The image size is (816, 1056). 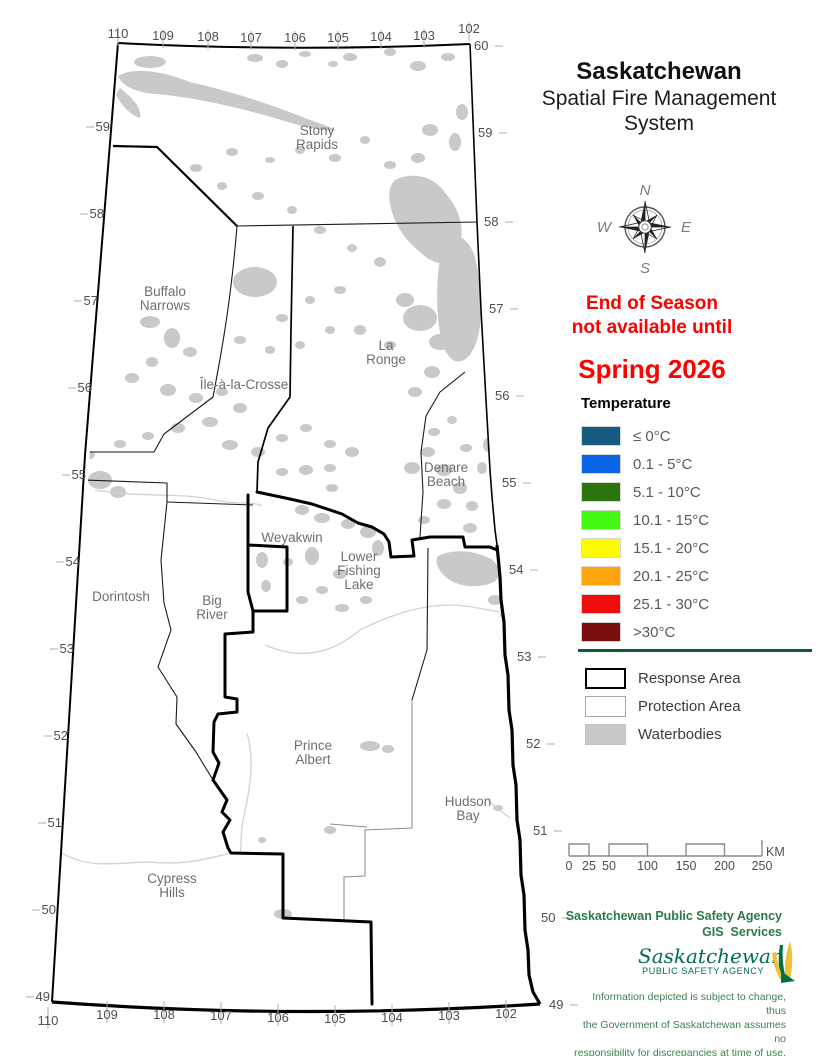 I want to click on place-label: La, so click(x=386, y=345).